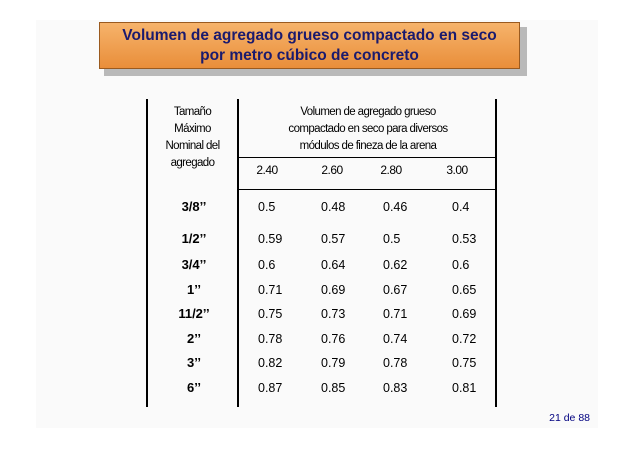 The height and width of the screenshot is (451, 638). What do you see at coordinates (464, 388) in the screenshot?
I see `table-cell: 0.81` at bounding box center [464, 388].